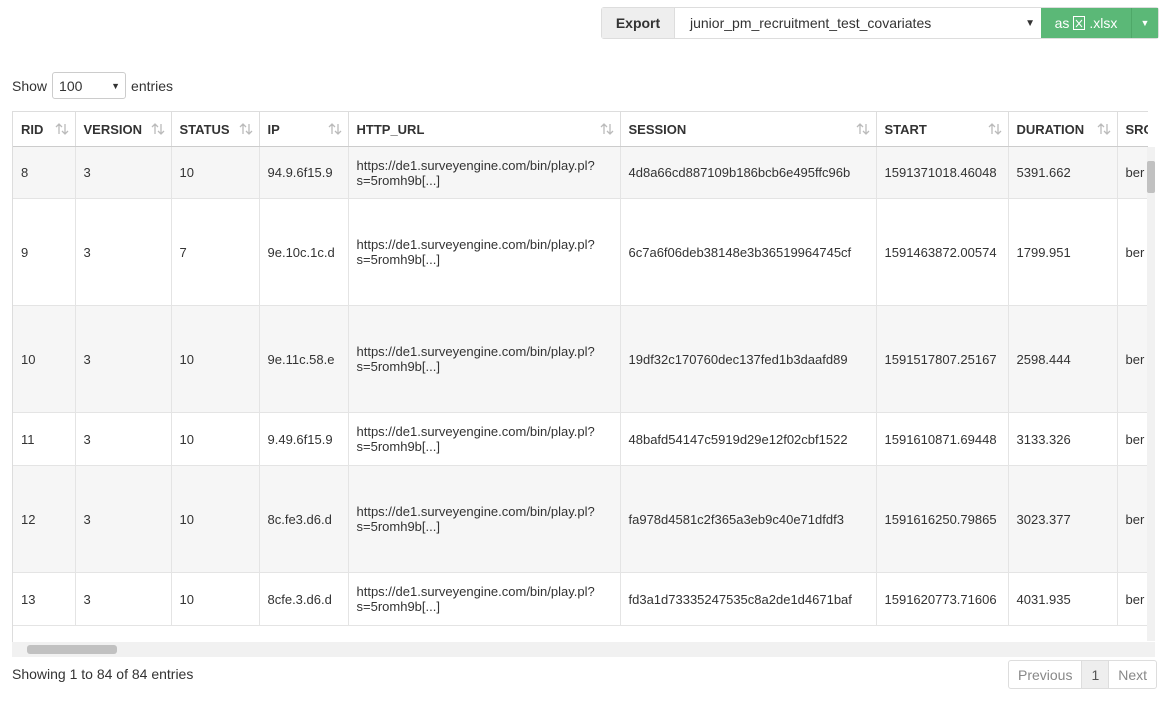 The image size is (1165, 711). Describe the element at coordinates (1144, 23) in the screenshot. I see `export-dropdown: ▼` at that location.